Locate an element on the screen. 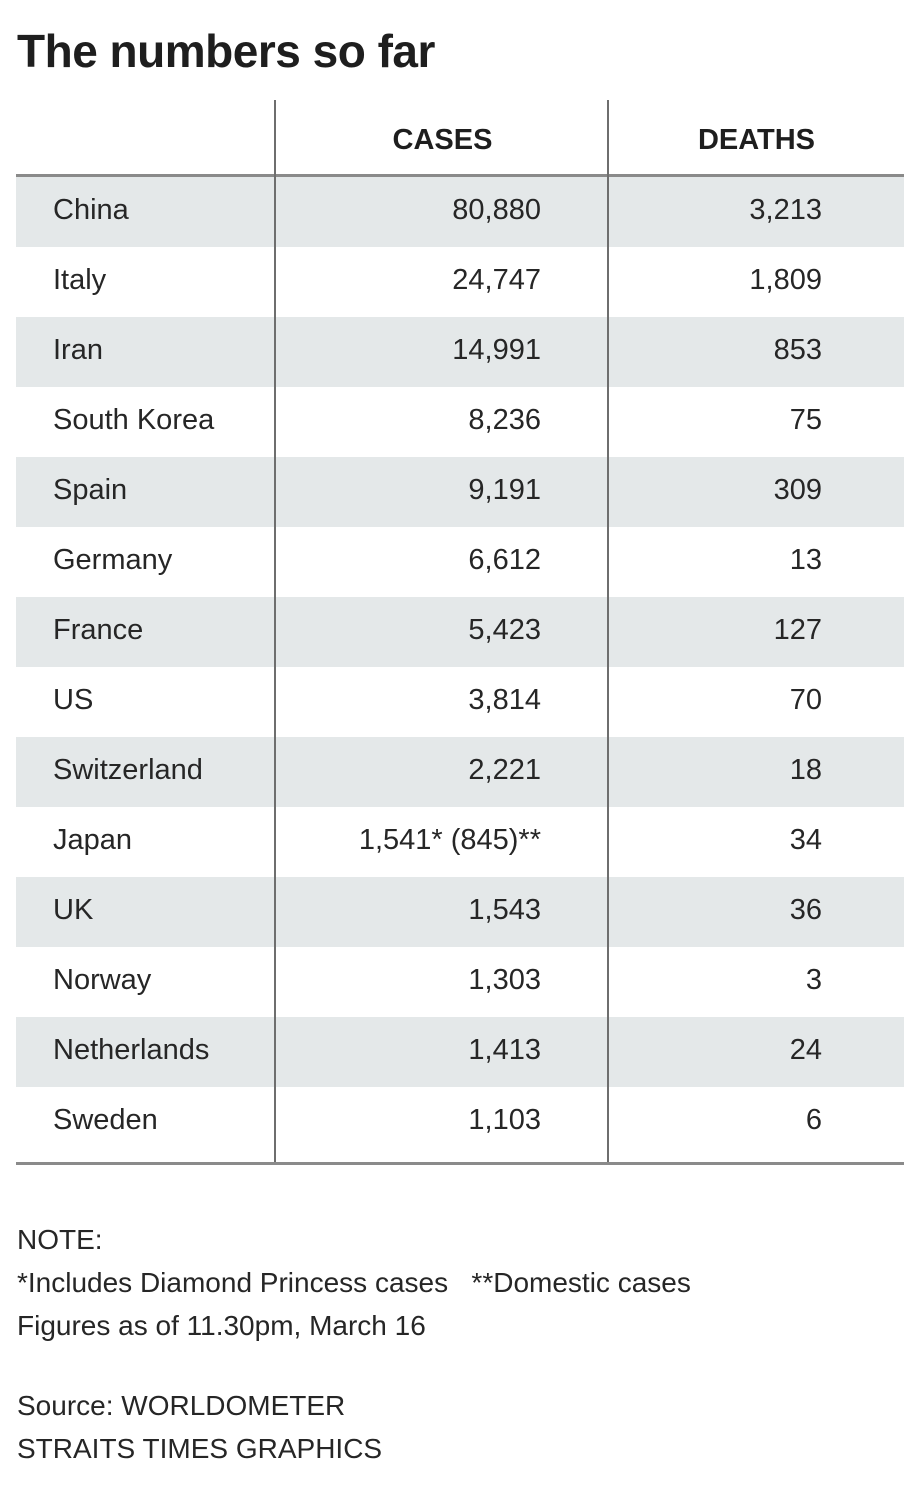  cases-cell: 2,221 is located at coordinates (504, 770).